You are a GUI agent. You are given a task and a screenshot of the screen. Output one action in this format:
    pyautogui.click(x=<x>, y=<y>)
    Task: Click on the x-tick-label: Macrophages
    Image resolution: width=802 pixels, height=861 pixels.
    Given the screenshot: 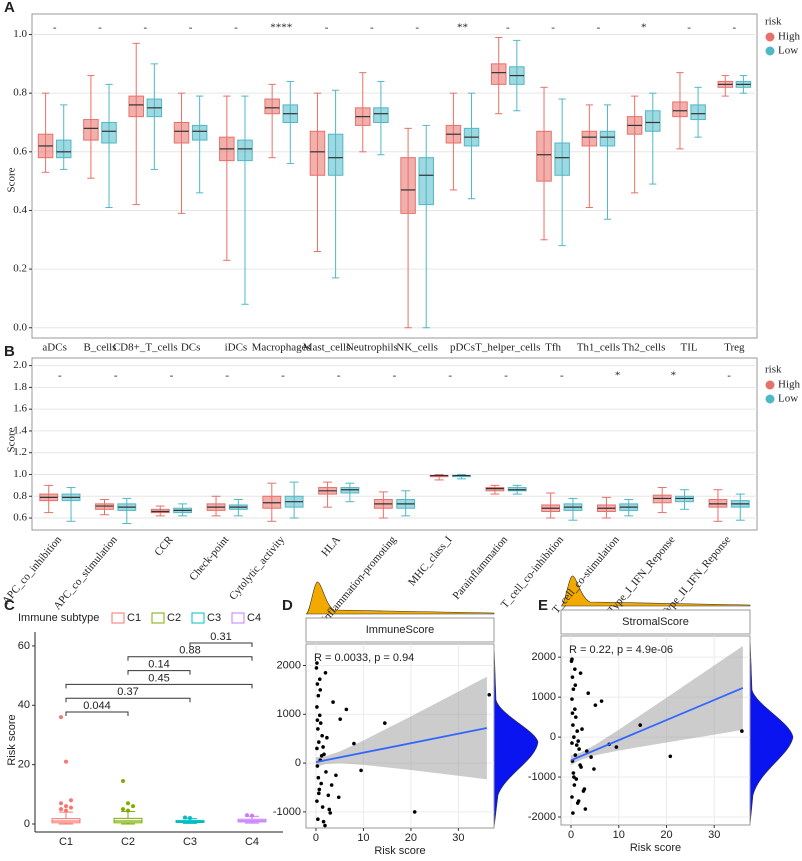 What is the action you would take?
    pyautogui.click(x=281, y=348)
    